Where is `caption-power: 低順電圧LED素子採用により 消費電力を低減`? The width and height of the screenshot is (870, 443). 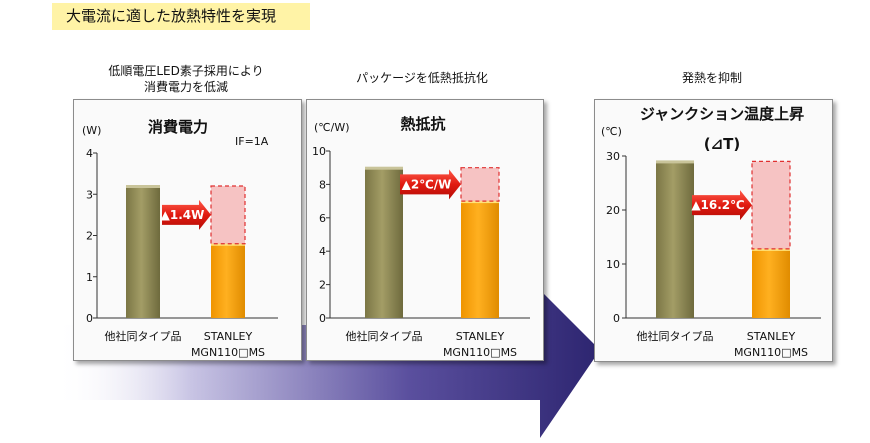 caption-power: 低順電圧LED素子採用により 消費電力を低減 is located at coordinates (186, 79).